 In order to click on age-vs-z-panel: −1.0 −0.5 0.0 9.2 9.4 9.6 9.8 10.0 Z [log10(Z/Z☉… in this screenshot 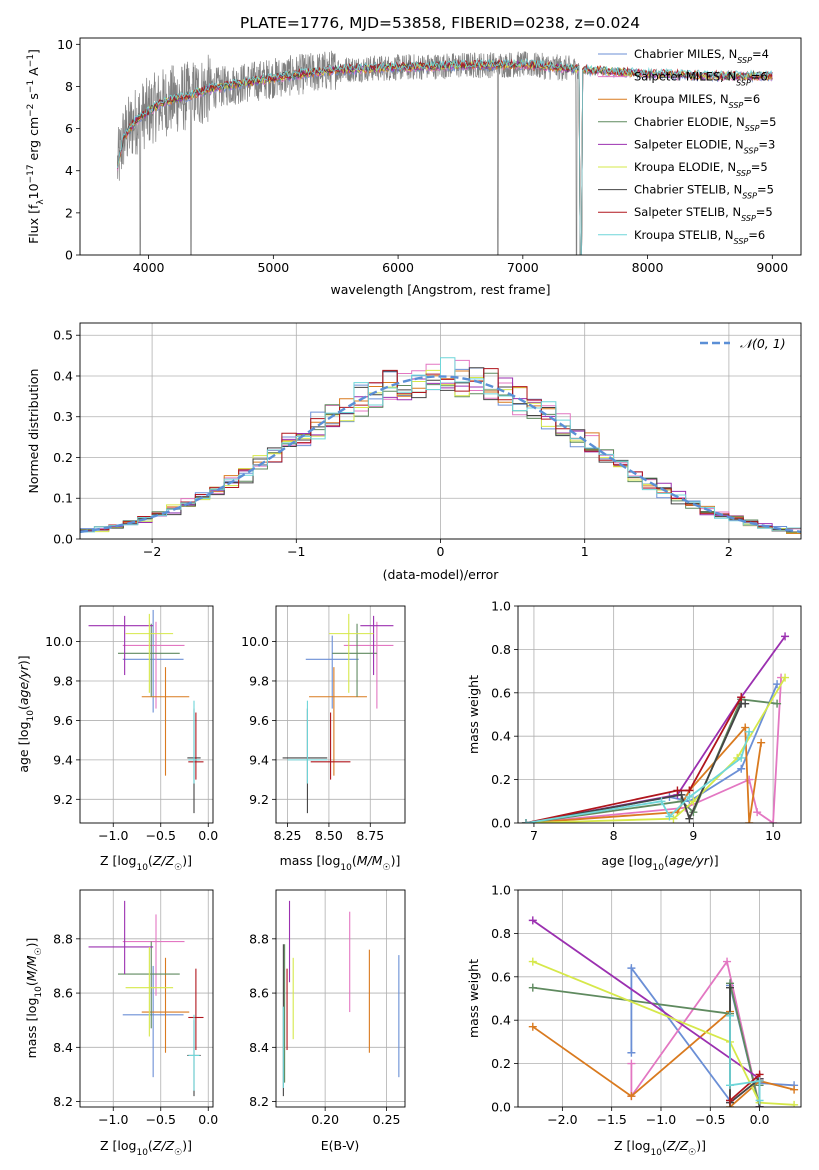, I will do `click(117, 739)`.